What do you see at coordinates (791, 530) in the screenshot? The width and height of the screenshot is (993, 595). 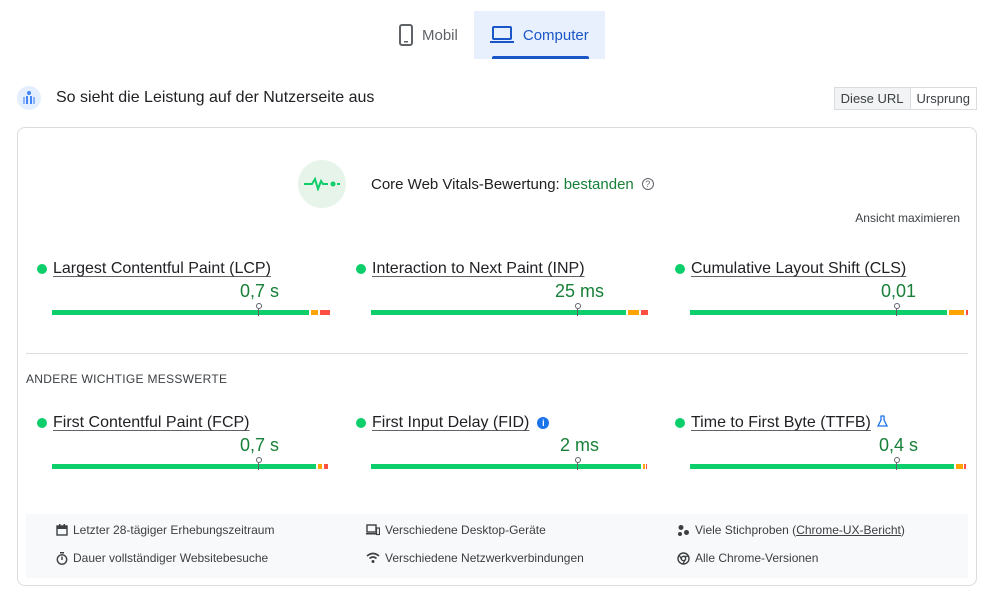 I see `sample-size: Viele Stichproben (Chrome-UX-Bericht)` at bounding box center [791, 530].